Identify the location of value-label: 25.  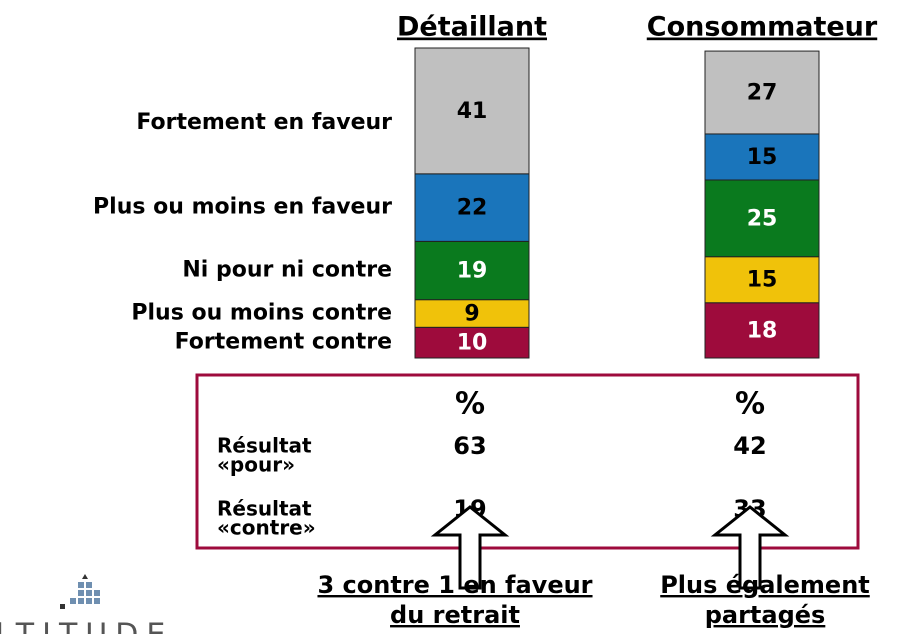
(762, 218).